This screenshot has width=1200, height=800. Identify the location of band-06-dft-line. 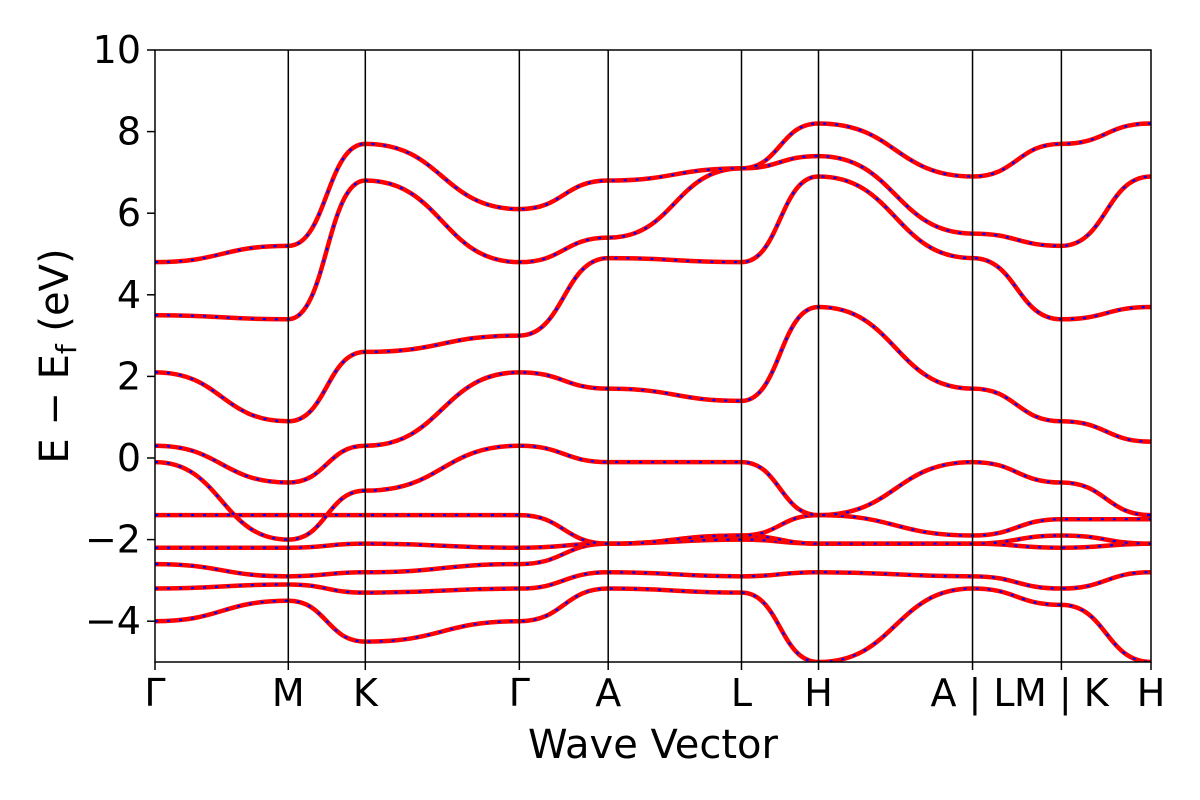
(653, 492).